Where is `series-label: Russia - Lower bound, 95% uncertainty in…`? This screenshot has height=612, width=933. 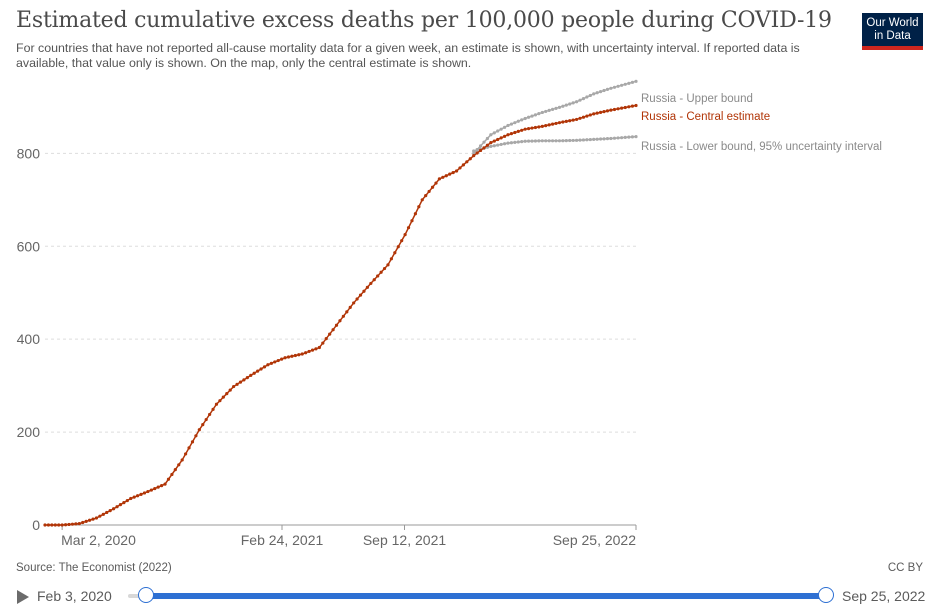 series-label: Russia - Lower bound, 95% uncertainty in… is located at coordinates (761, 147).